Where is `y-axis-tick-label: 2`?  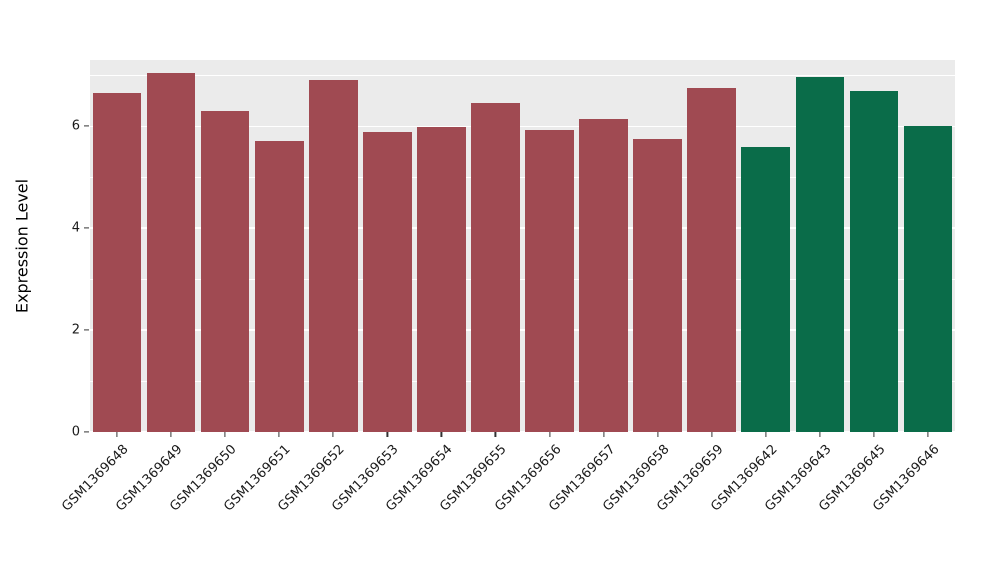
y-axis-tick-label: 2 is located at coordinates (75, 330).